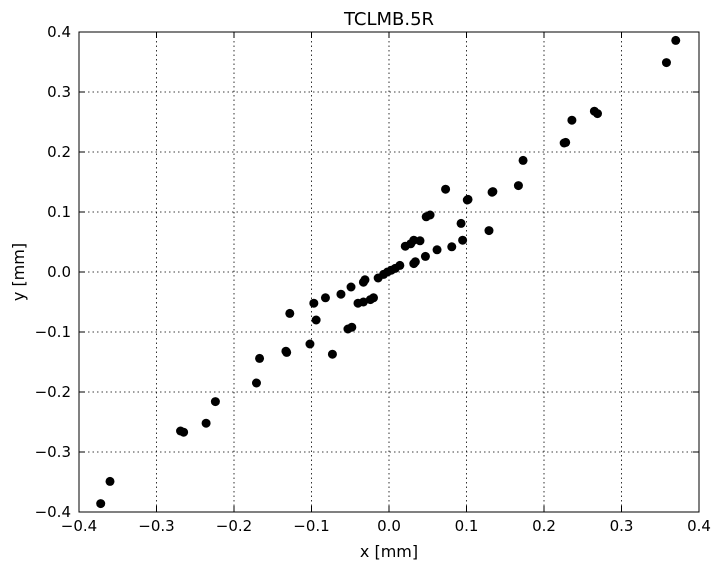 This screenshot has height=570, width=720. What do you see at coordinates (59, 212) in the screenshot?
I see `y-tick-label: 0.1` at bounding box center [59, 212].